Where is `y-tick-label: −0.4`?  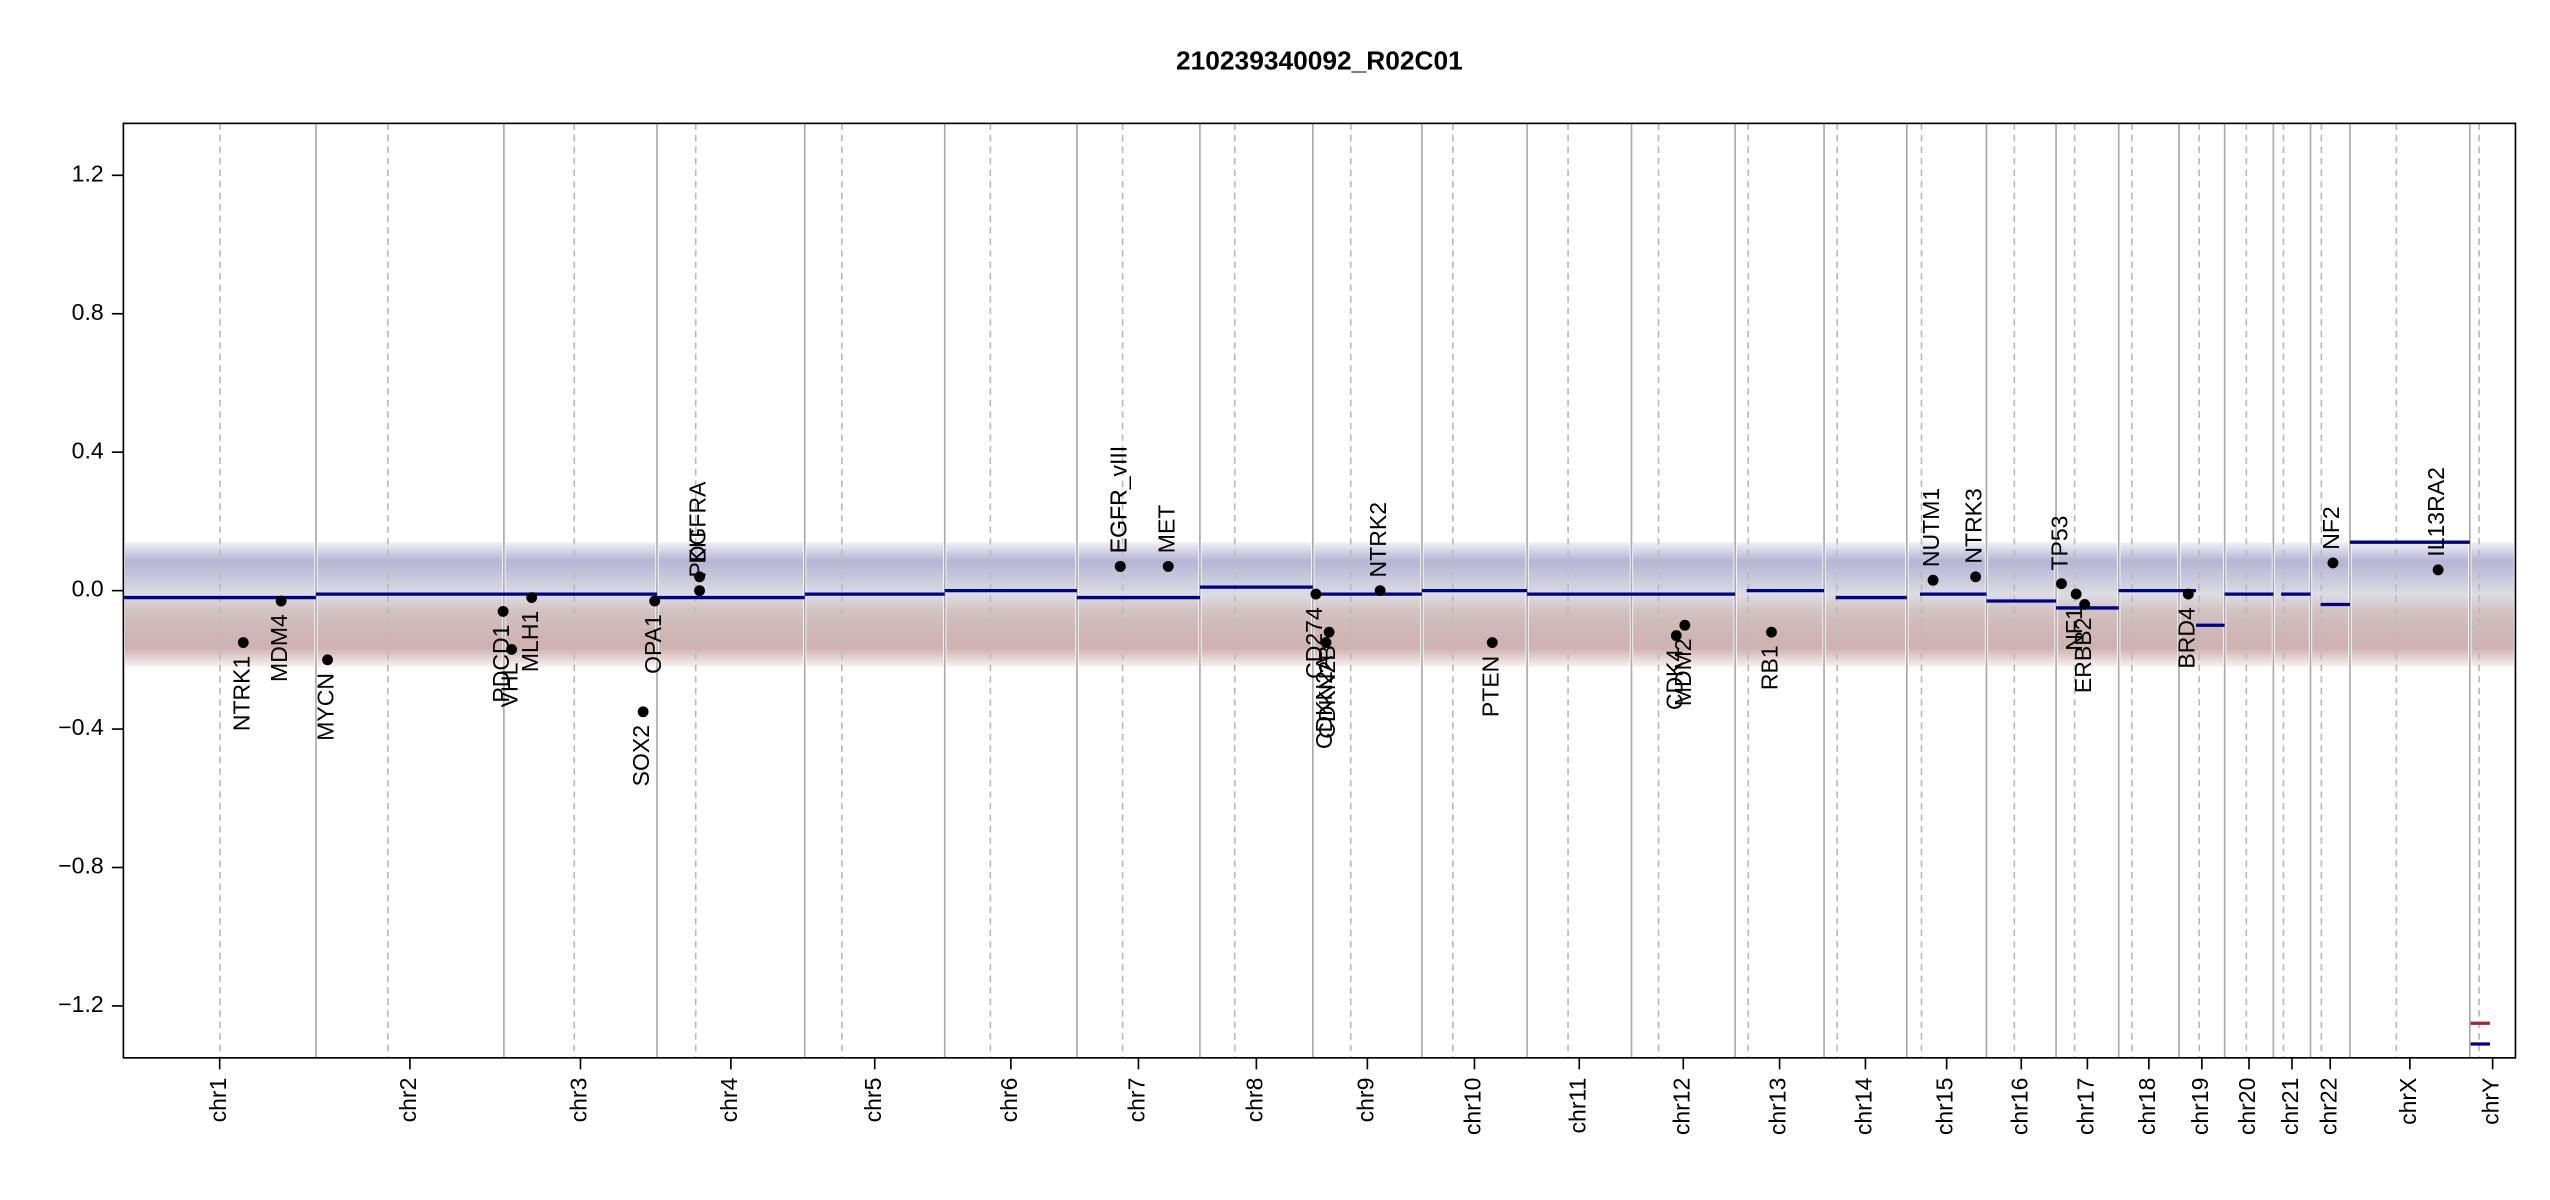
y-tick-label: −0.4 is located at coordinates (81, 727).